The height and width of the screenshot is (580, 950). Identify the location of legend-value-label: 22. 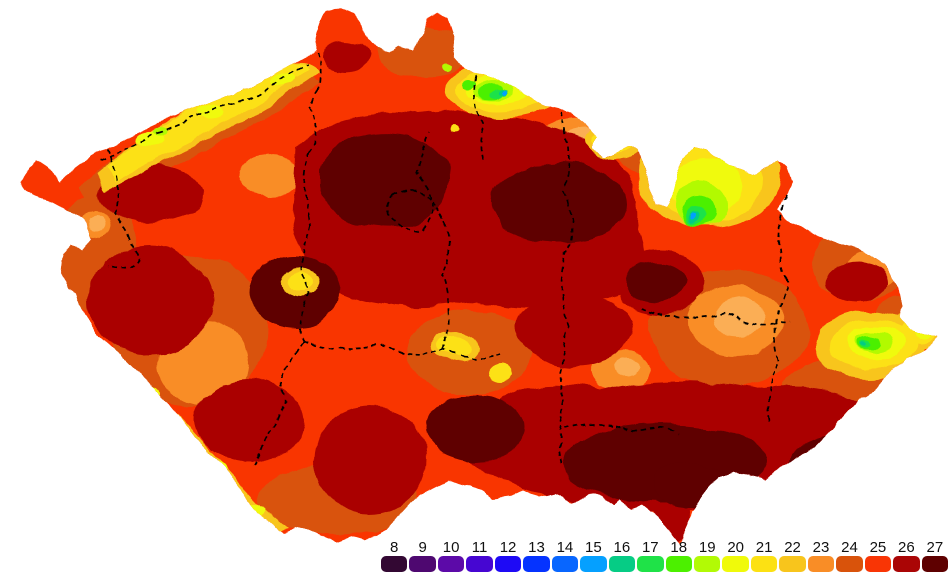
(792, 547).